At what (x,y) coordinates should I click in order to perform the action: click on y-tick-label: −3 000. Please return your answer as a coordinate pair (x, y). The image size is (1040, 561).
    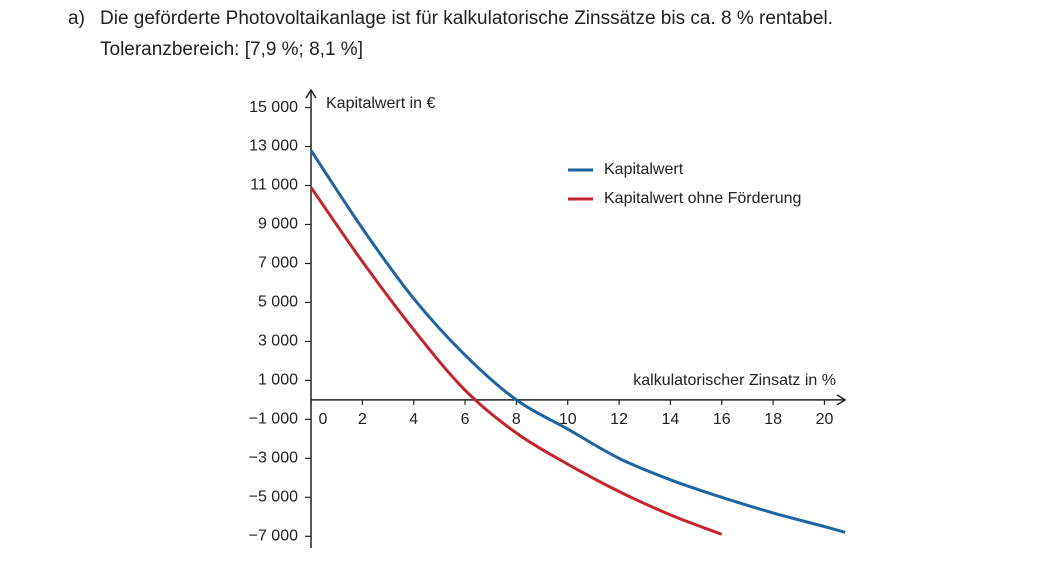
    Looking at the image, I should click on (273, 458).